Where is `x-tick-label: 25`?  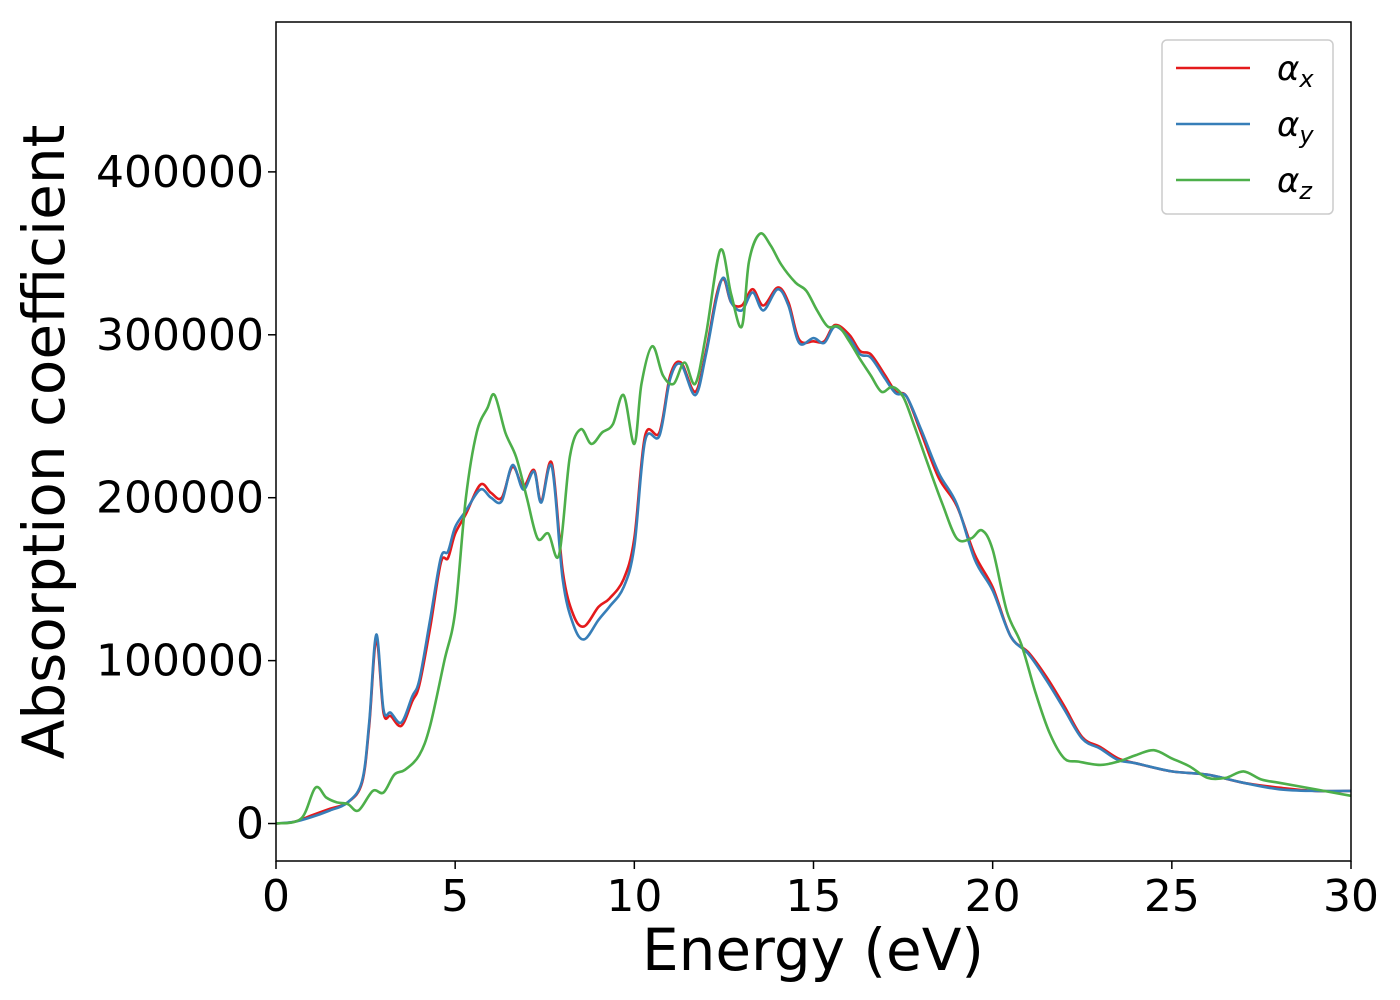 x-tick-label: 25 is located at coordinates (1172, 896).